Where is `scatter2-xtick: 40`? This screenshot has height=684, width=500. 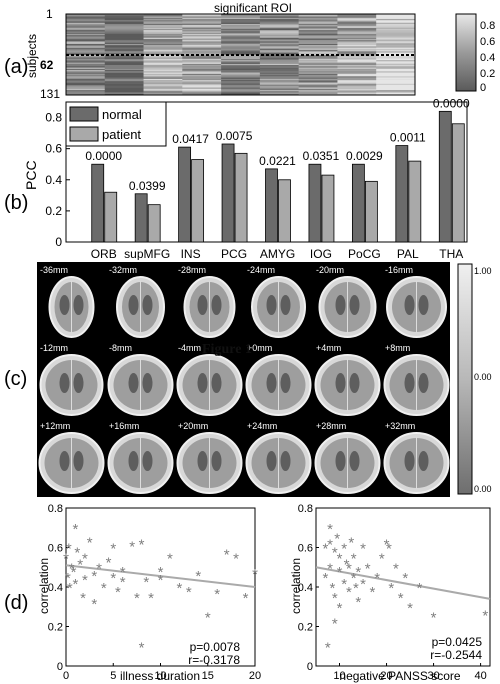 scatter2-xtick: 40 is located at coordinates (480, 676).